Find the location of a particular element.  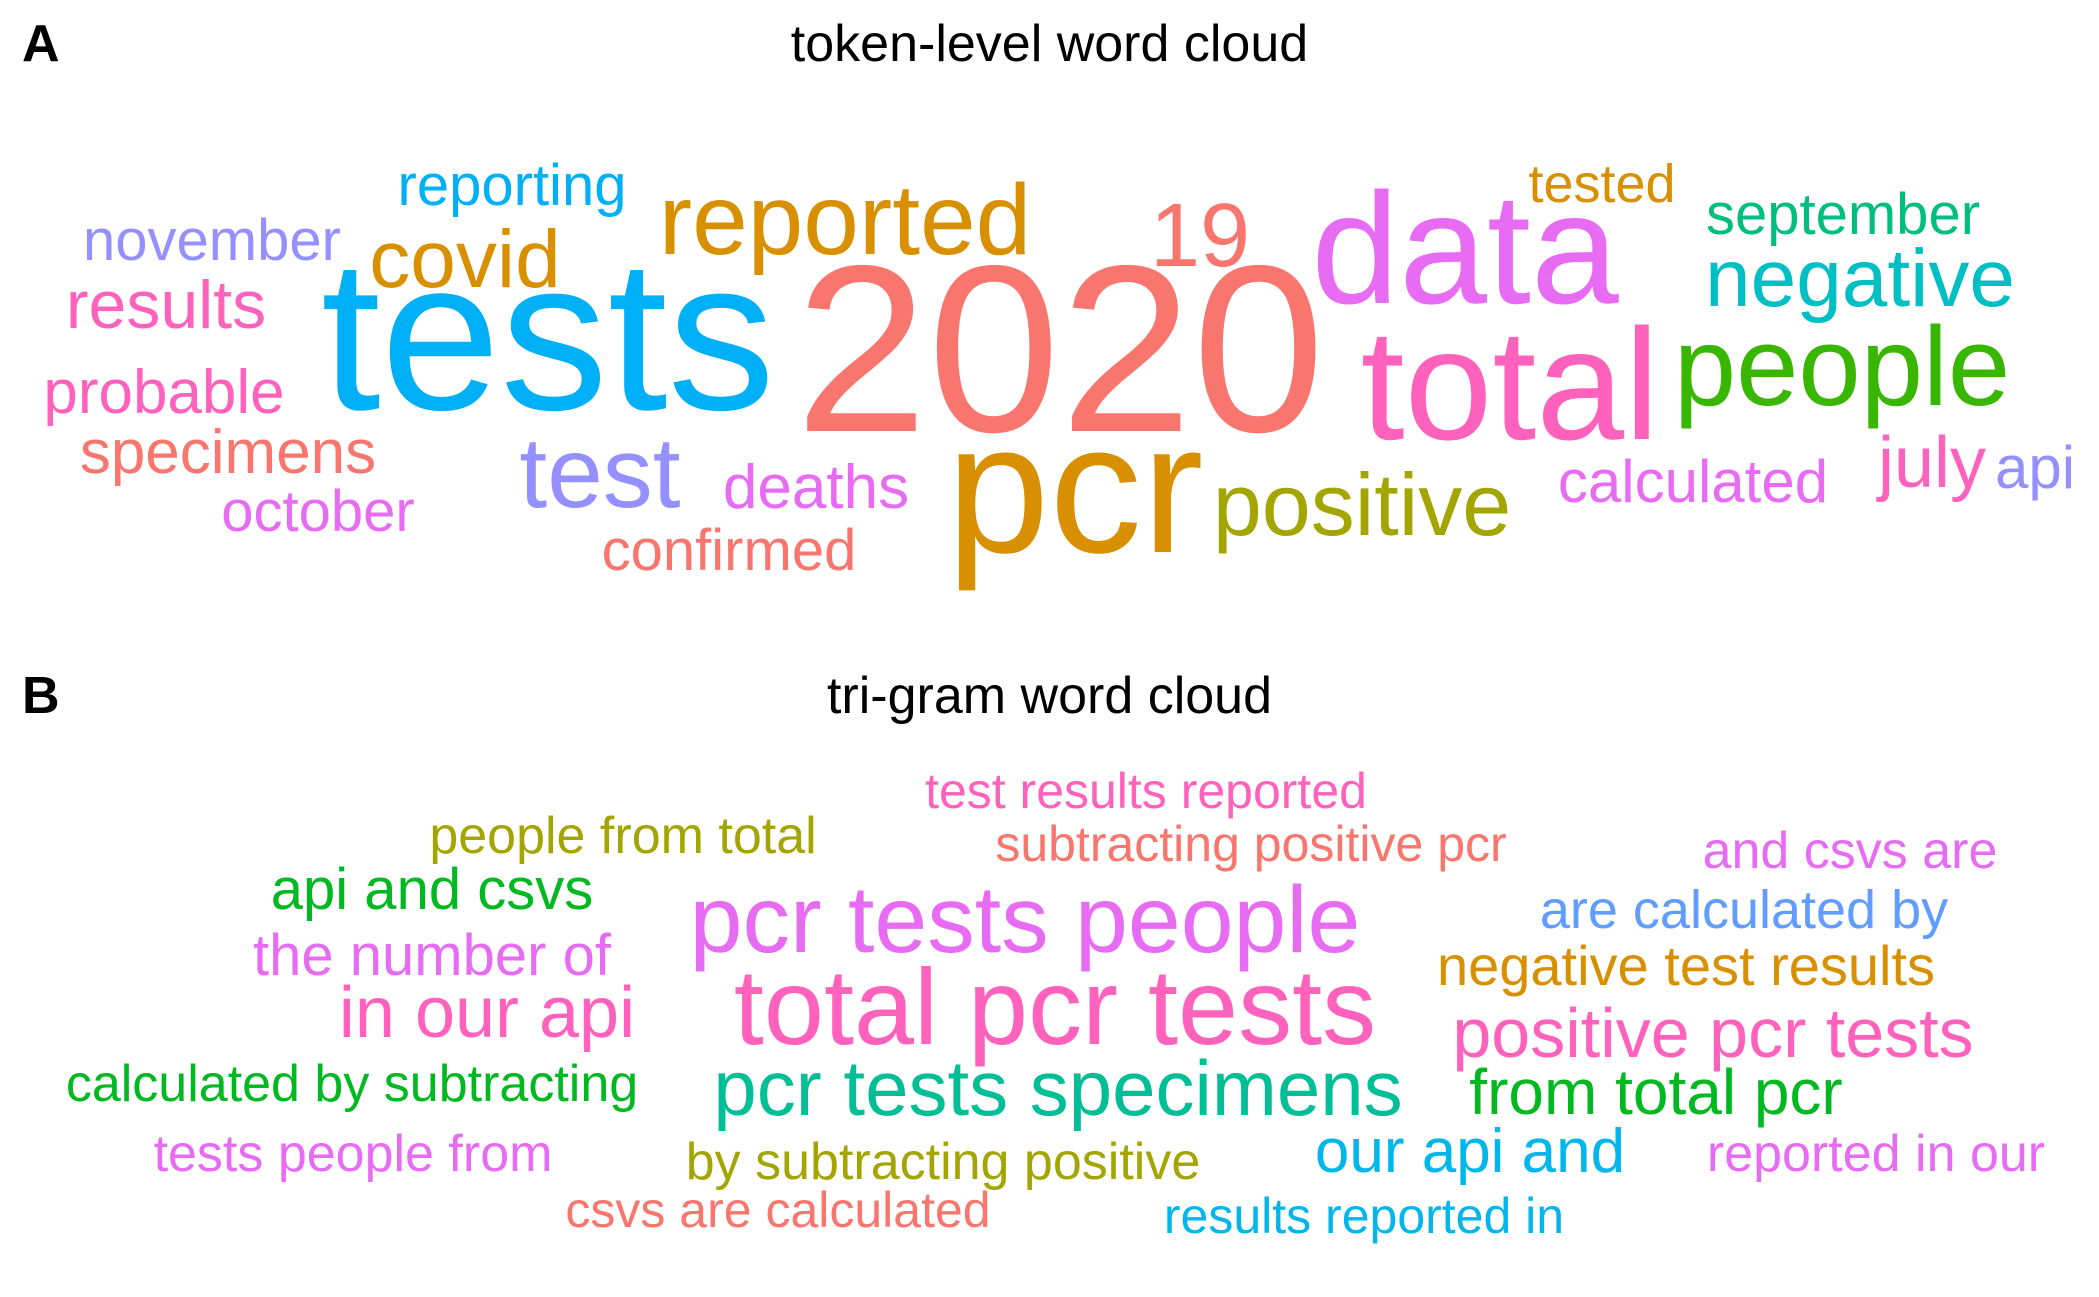

word-reported-in-our: reported in our is located at coordinates (1876, 1154).